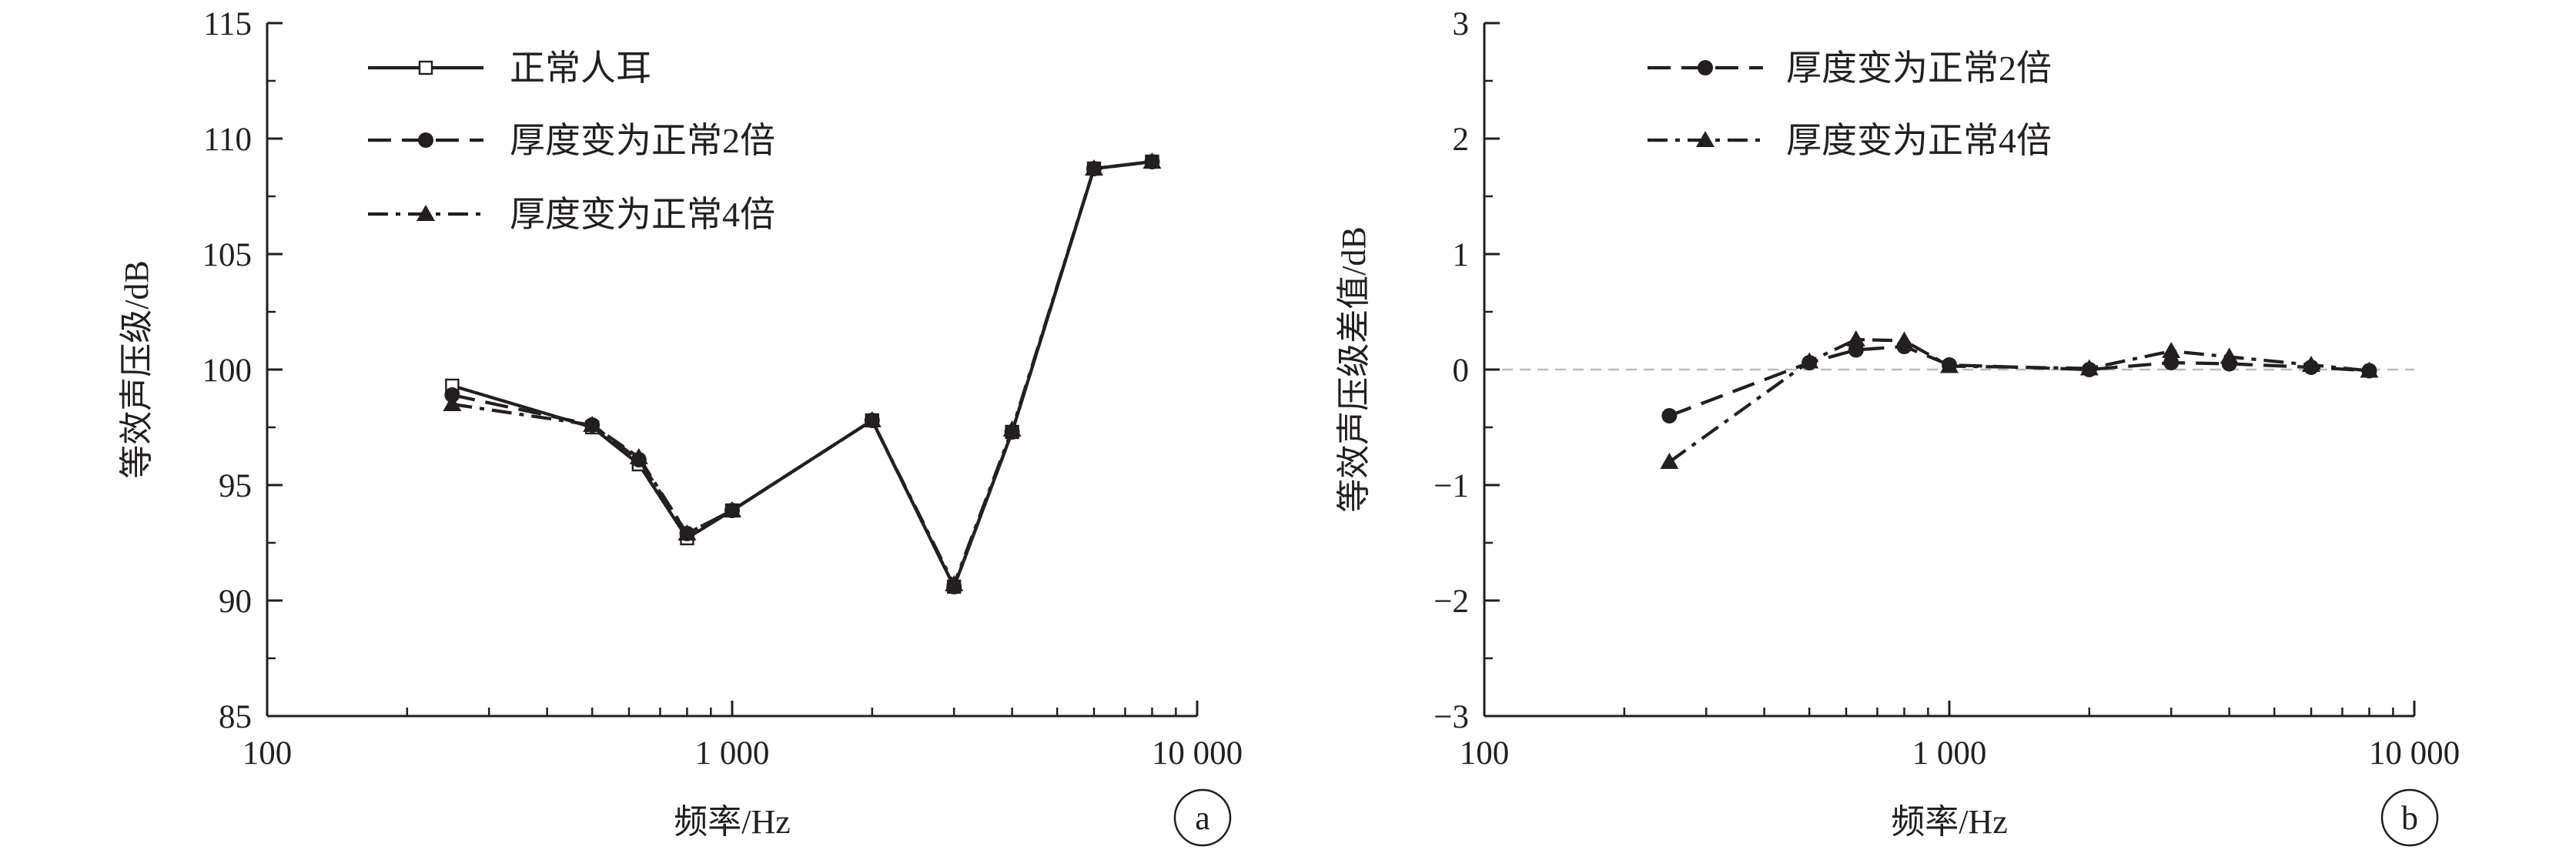  Describe the element at coordinates (228, 255) in the screenshot. I see `y-tick-label: 105` at that location.